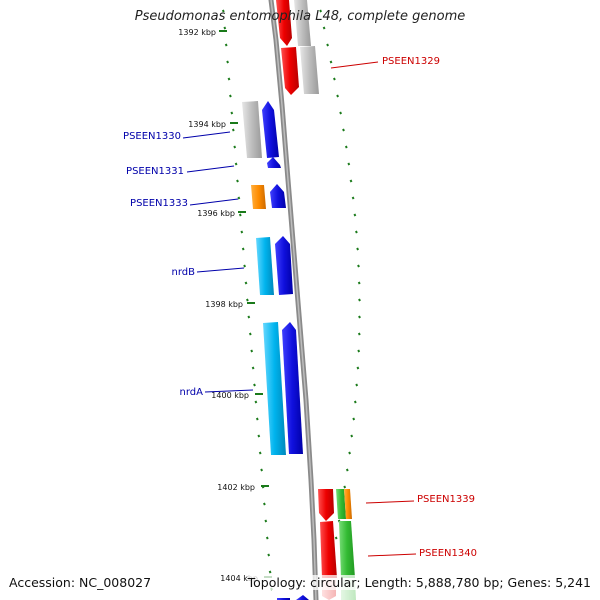 This screenshot has height=600, width=600. Describe the element at coordinates (152, 136) in the screenshot. I see `gene-label-pseen1330: PSEEN1330` at that location.